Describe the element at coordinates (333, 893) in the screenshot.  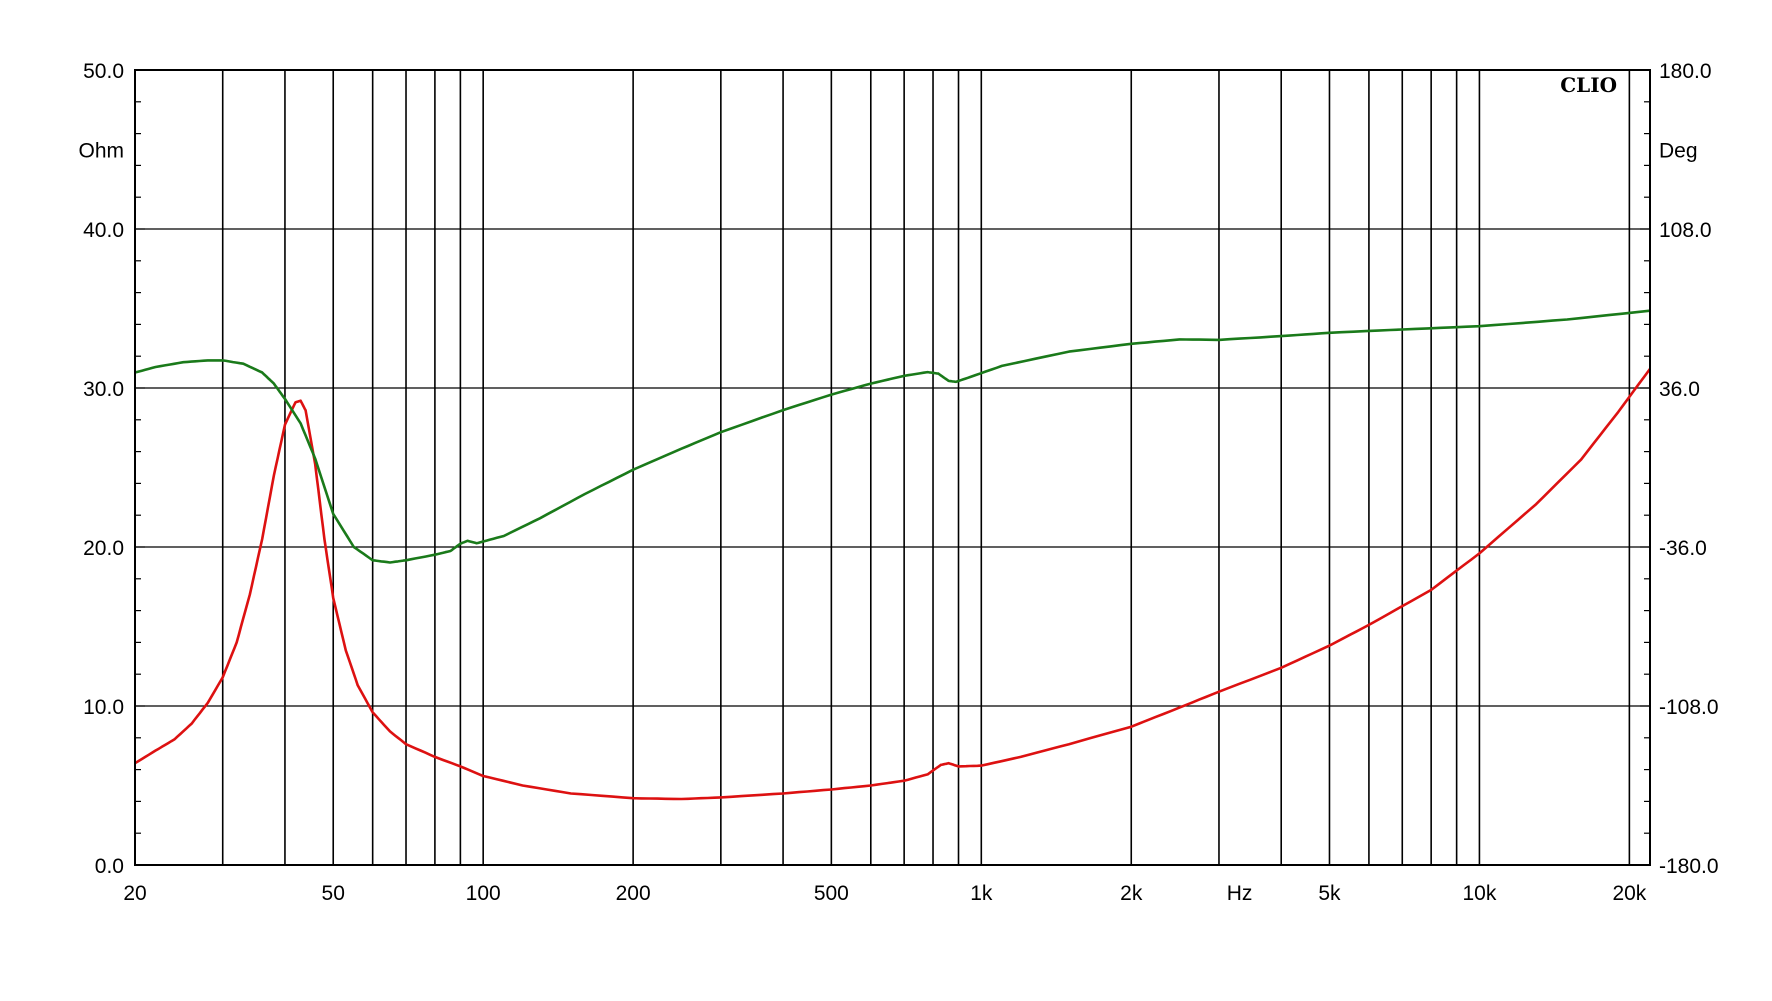
I see `x-tick-label: 50` at that location.